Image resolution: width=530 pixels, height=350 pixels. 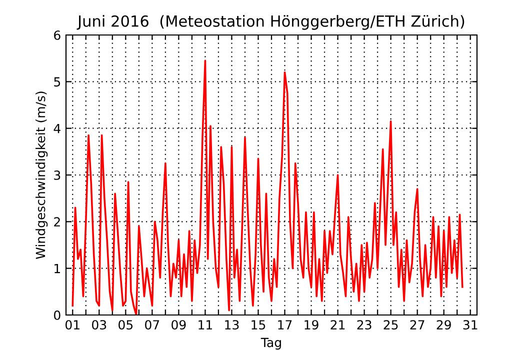 What do you see at coordinates (57, 82) in the screenshot?
I see `y-tick-label: 5` at bounding box center [57, 82].